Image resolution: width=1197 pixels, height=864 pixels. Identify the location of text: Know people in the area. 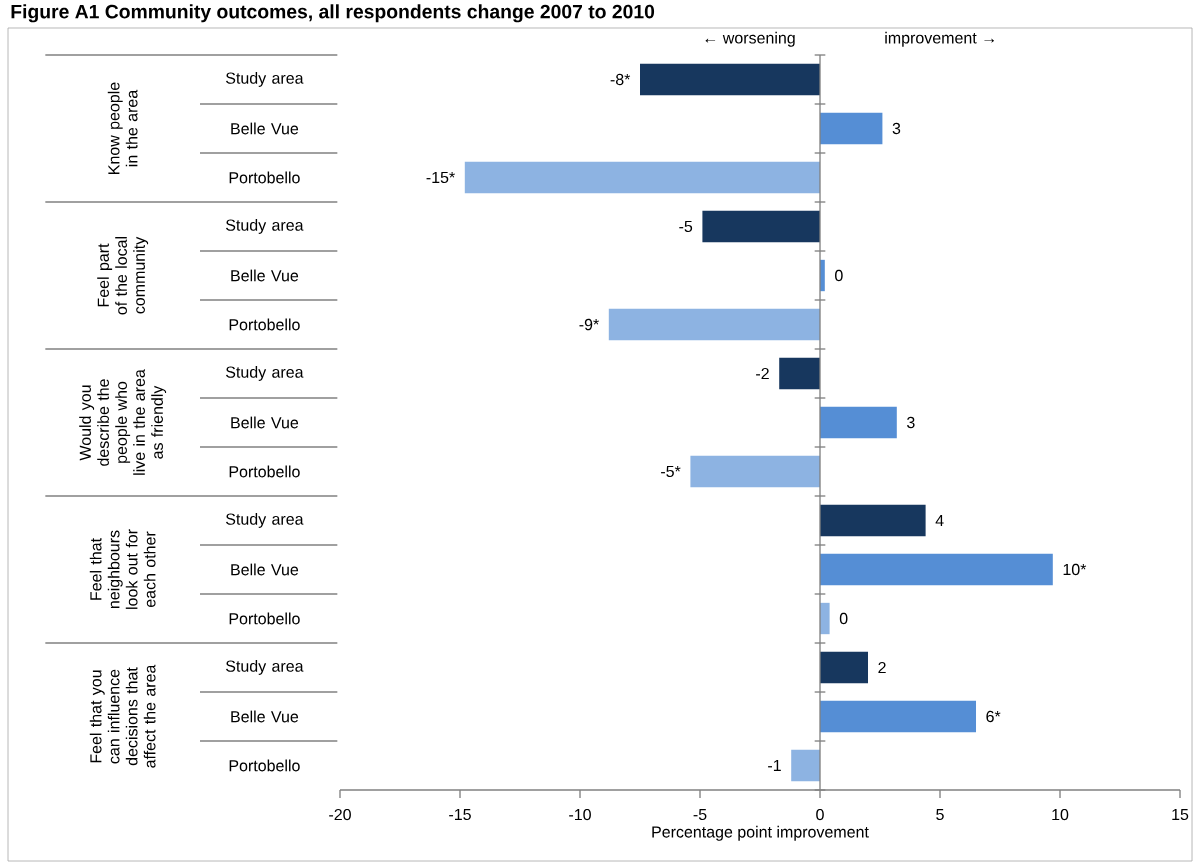
(122, 128).